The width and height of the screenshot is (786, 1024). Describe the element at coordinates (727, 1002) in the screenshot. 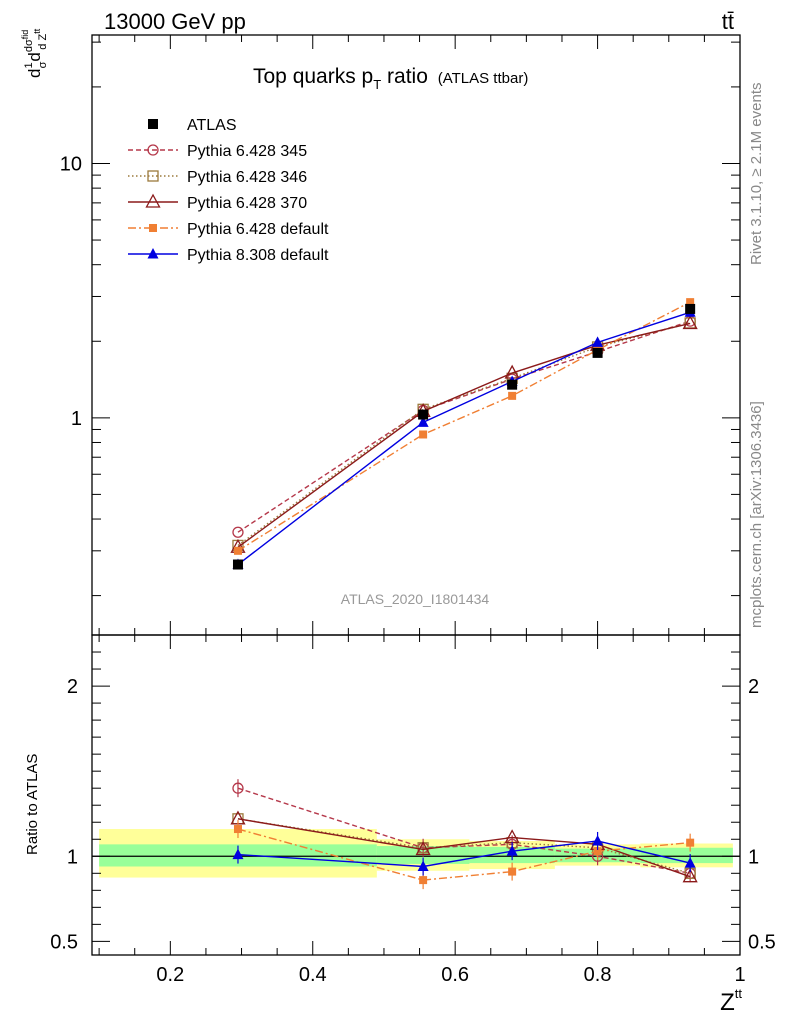

I see `x-axis-label-main: Z` at that location.